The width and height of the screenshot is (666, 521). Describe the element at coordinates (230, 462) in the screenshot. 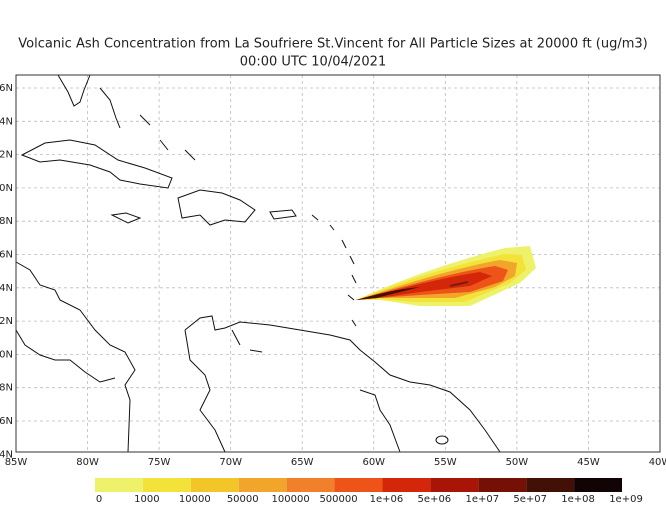

I see `lon-label: 70W` at that location.